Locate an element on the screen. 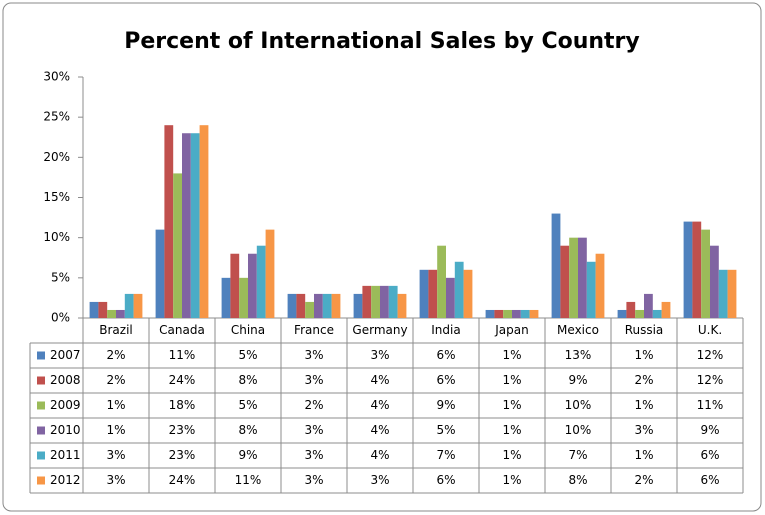 This screenshot has height=515, width=765. x-tick-label: Japan is located at coordinates (511, 330).